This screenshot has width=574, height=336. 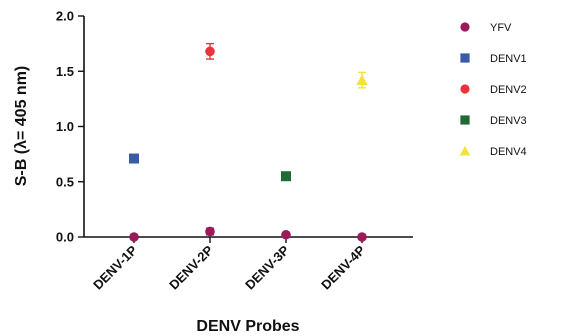 What do you see at coordinates (210, 51) in the screenshot?
I see `denv2-point` at bounding box center [210, 51].